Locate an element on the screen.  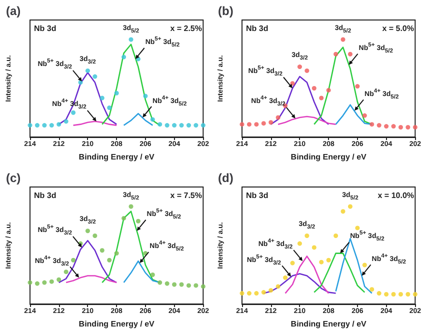
chart-title: (b) is located at coordinates (226, 11).